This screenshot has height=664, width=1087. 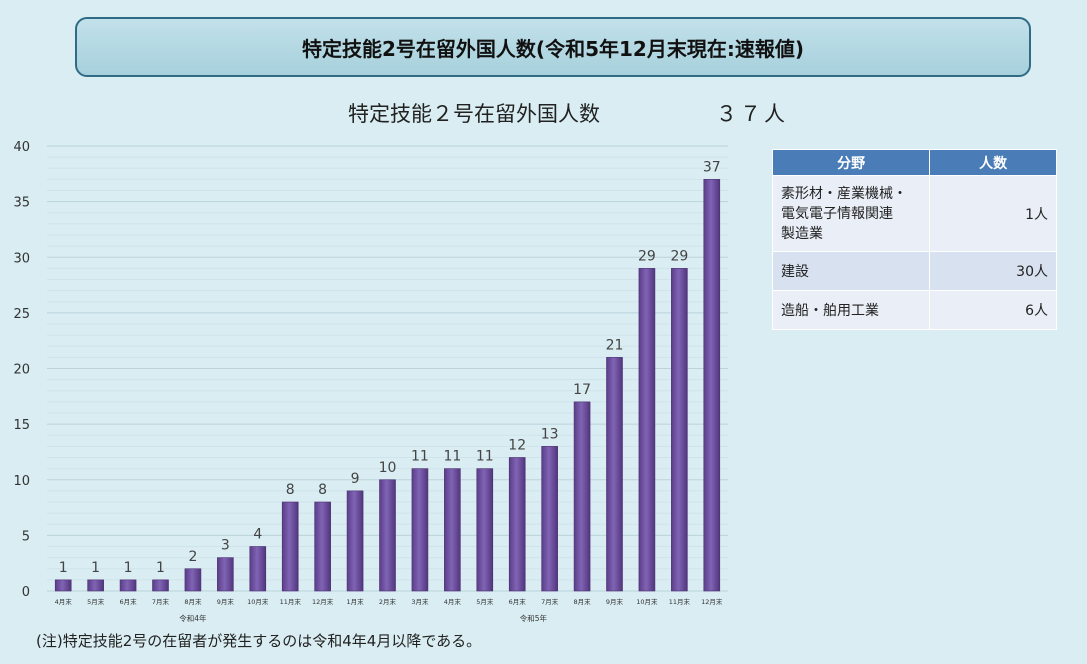 I want to click on title-banner: 特定技能2号在留外国人数(令和5年12月末現在:速報値), so click(x=553, y=47).